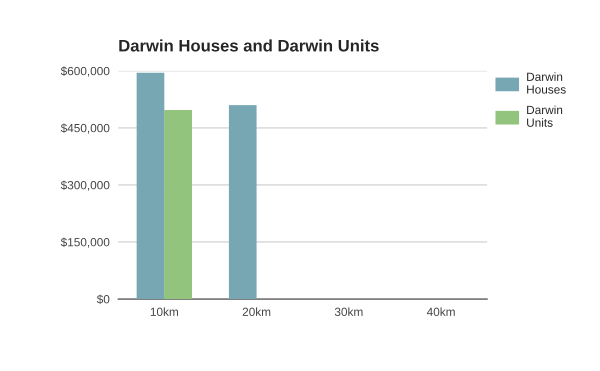  Describe the element at coordinates (85, 185) in the screenshot. I see `y-tick-label: $300,000` at that location.